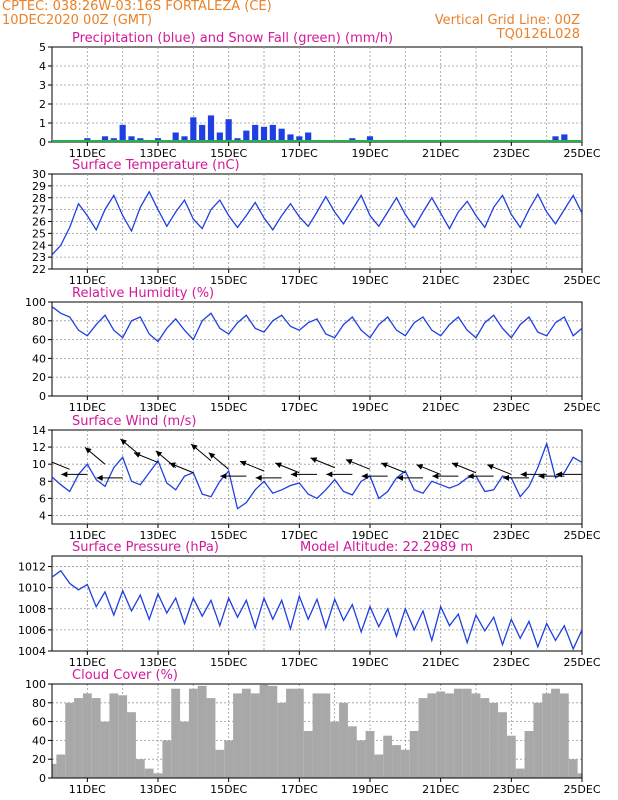  What do you see at coordinates (39, 430) in the screenshot?
I see `y-tick-label: 14` at bounding box center [39, 430].